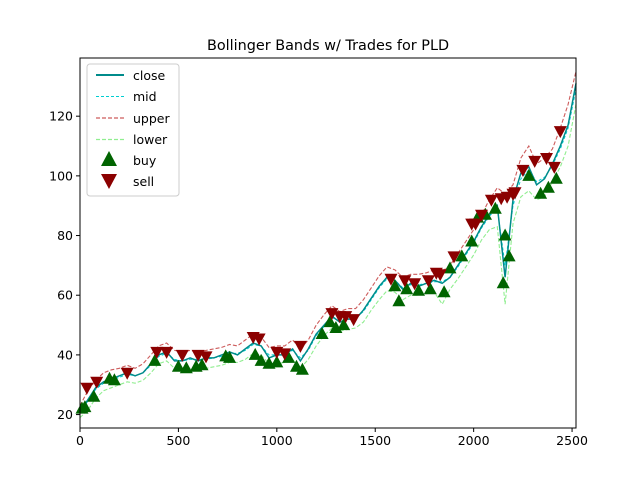 This screenshot has height=480, width=640. Describe the element at coordinates (151, 118) in the screenshot. I see `legend-upper-label: upper` at that location.